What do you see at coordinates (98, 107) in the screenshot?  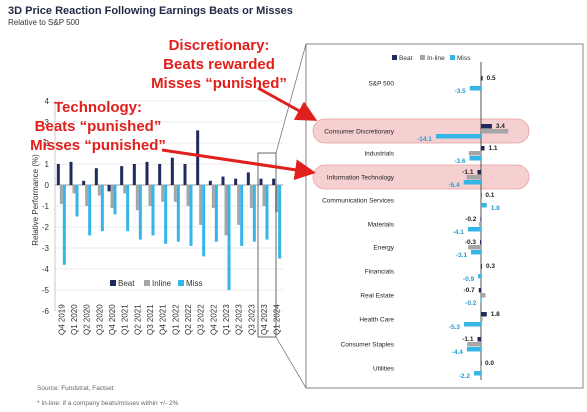 I see `technology-callout-line-1: Technology:` at bounding box center [98, 107].